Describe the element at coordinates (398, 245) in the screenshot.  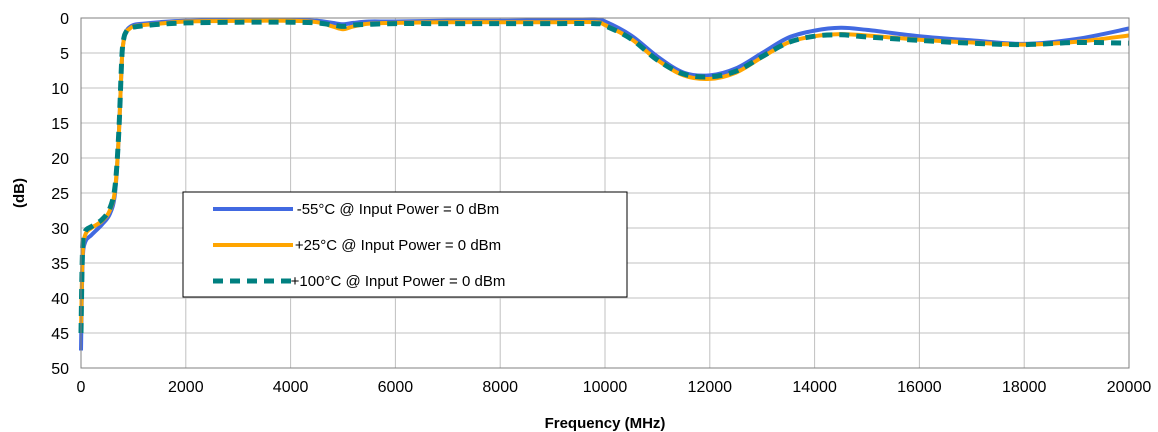
I see `legend-label: +25°C @ Input Power = 0 dBm` at that location.